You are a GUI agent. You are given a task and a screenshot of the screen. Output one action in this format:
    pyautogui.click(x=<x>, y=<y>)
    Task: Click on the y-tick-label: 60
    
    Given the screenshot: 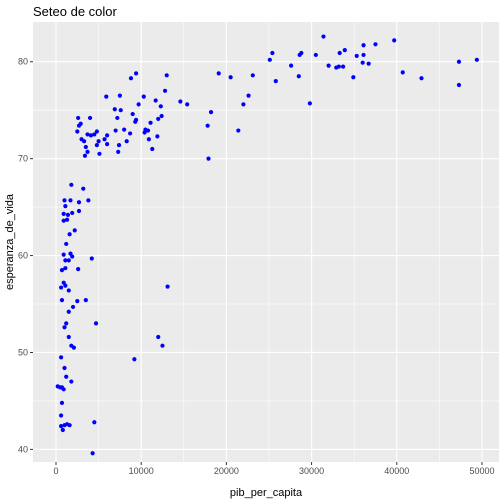 What is the action you would take?
    pyautogui.click(x=23, y=256)
    